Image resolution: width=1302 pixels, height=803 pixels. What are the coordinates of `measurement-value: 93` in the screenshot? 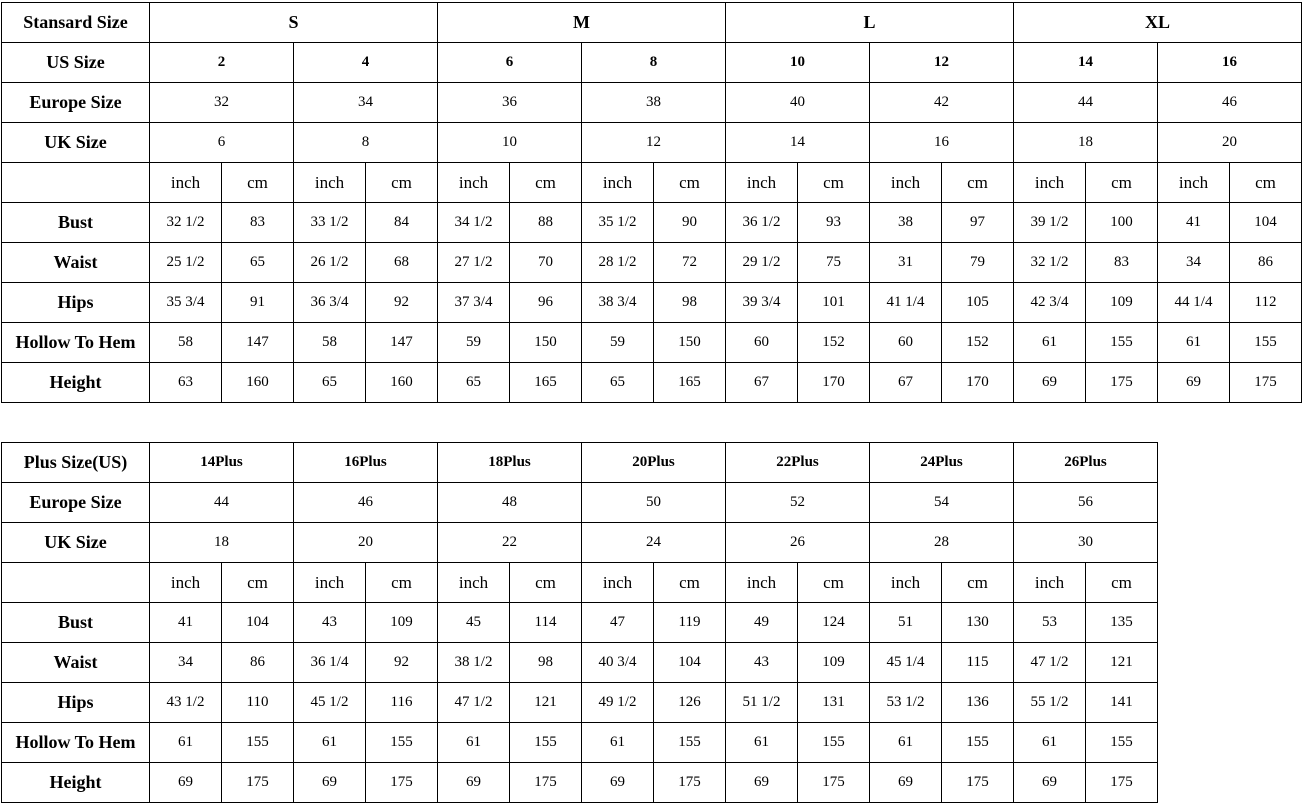 It's located at (833, 222).